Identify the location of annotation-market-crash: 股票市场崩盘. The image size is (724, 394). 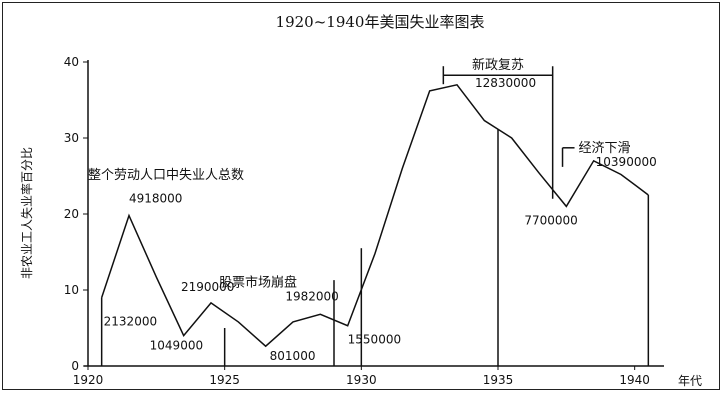
(258, 283).